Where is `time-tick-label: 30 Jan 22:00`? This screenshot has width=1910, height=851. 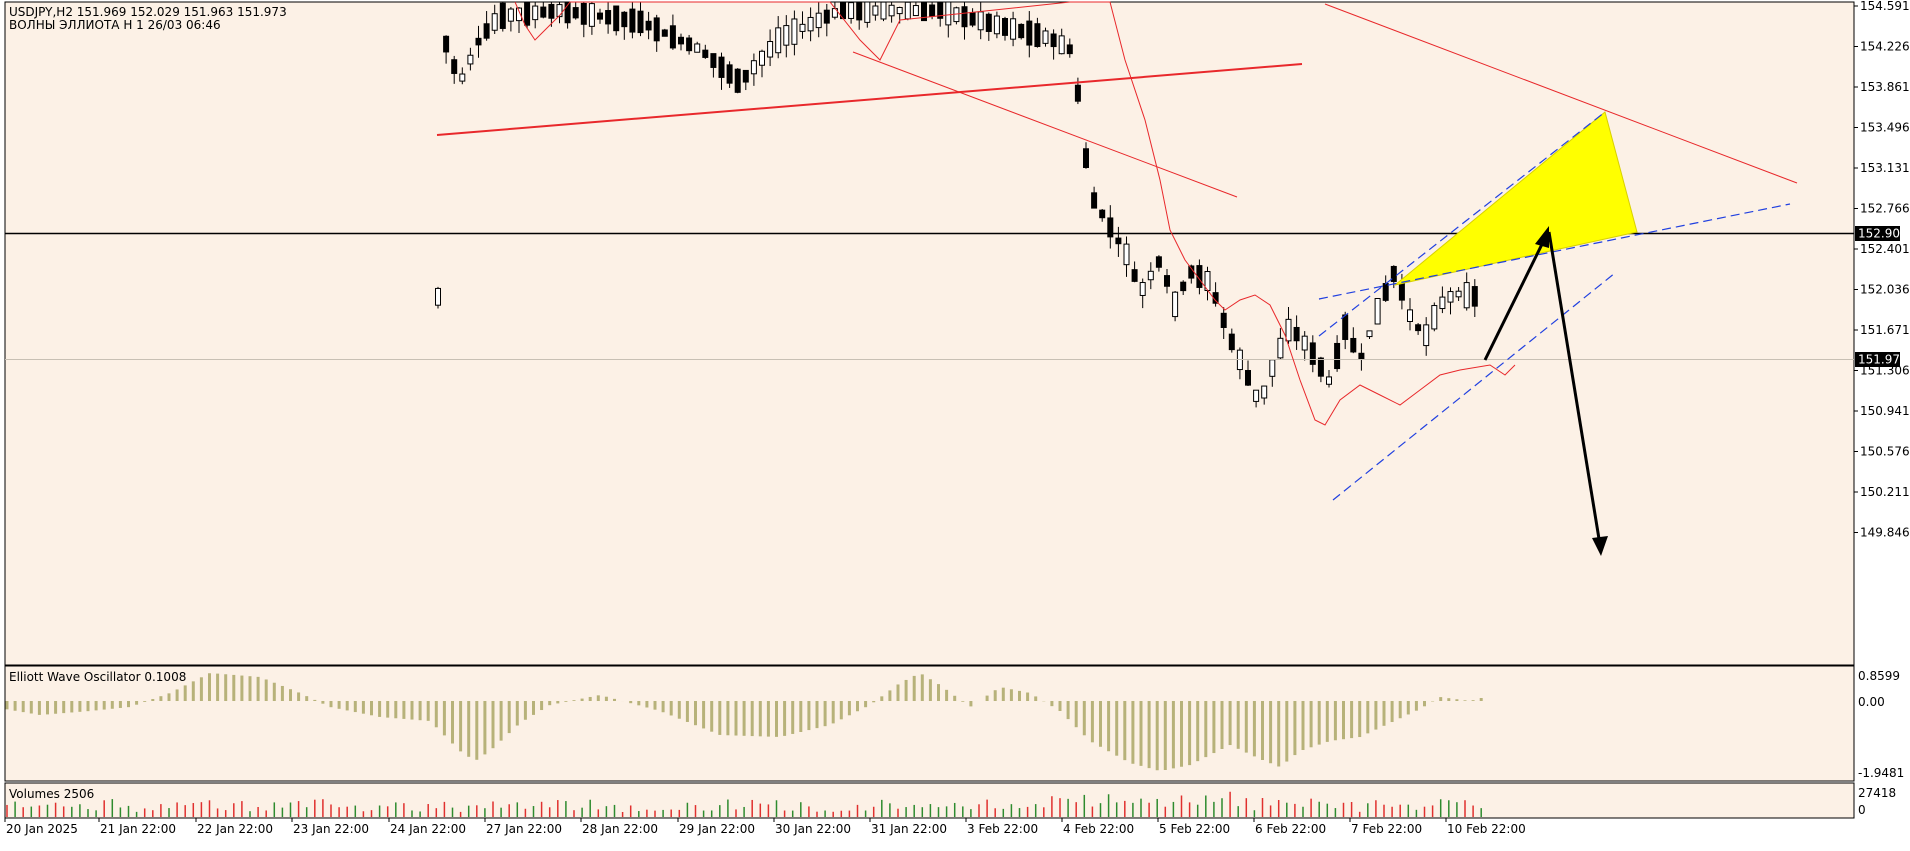 time-tick-label: 30 Jan 22:00 is located at coordinates (813, 829).